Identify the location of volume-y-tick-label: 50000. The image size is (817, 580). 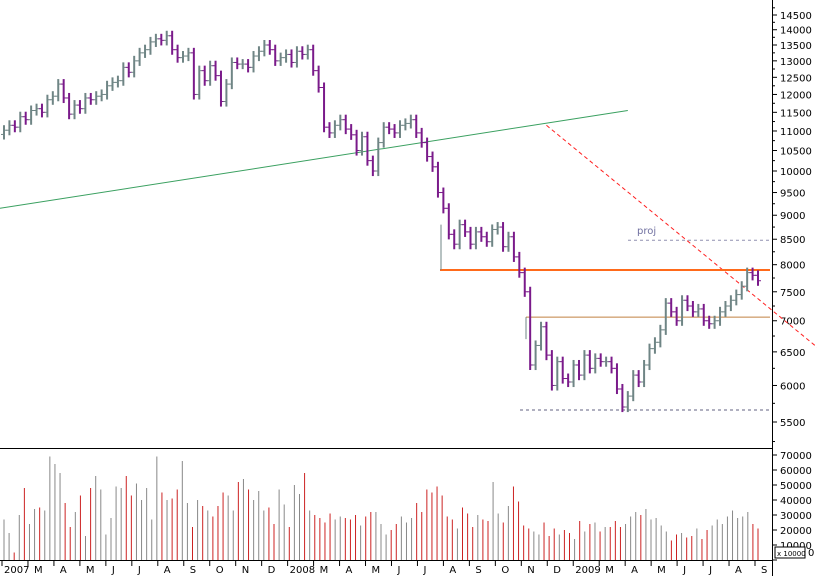
(796, 486).